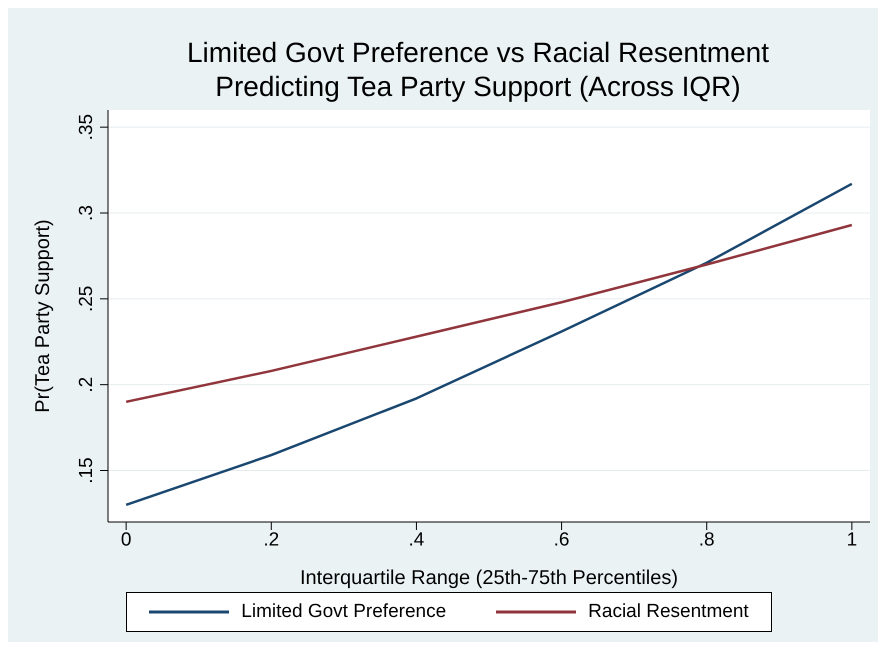  What do you see at coordinates (343, 612) in the screenshot?
I see `legend-label: Limited Govt Preference` at bounding box center [343, 612].